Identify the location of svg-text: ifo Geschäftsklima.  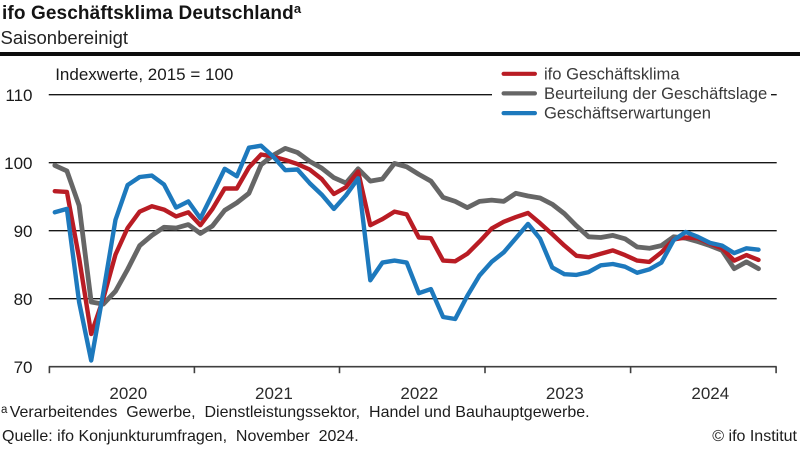
(612, 73).